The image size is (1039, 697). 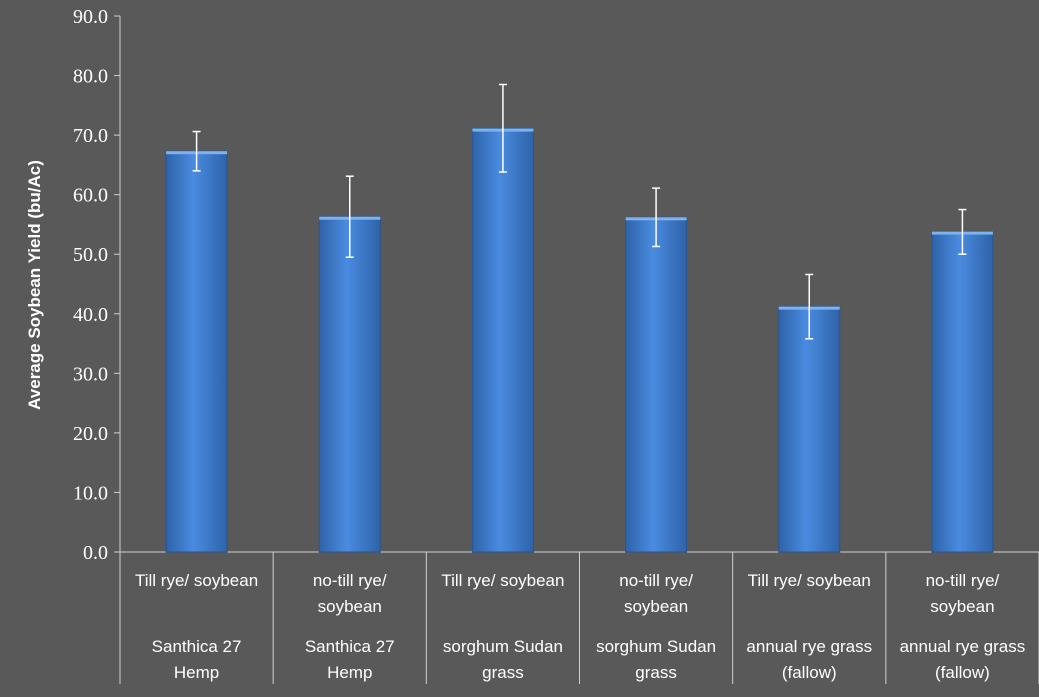 What do you see at coordinates (90, 196) in the screenshot?
I see `y-tick-label: 60.0` at bounding box center [90, 196].